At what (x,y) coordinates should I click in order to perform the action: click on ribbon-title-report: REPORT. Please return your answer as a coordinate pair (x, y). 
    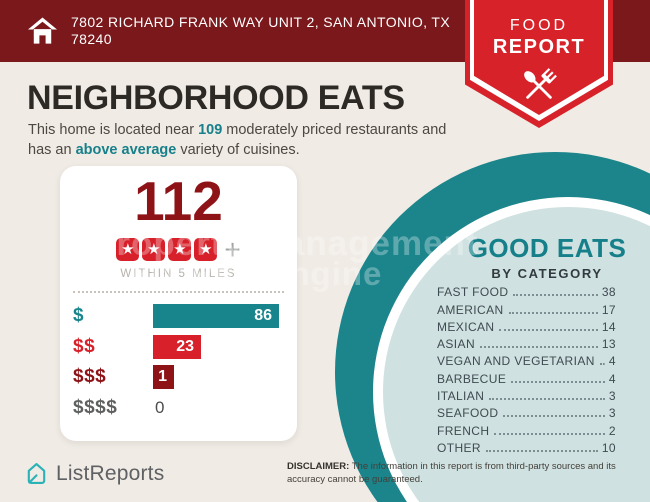
    Looking at the image, I should click on (539, 47).